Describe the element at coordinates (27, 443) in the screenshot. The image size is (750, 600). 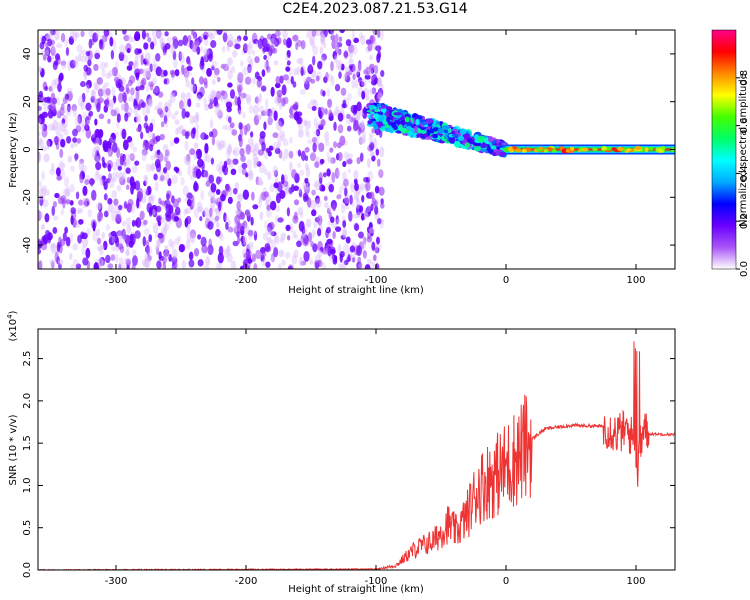
I see `y-tick-label: 1.5` at that location.